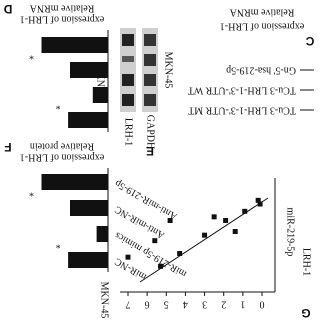  I want to click on axis-label: Relative protein, so click(62, 146).